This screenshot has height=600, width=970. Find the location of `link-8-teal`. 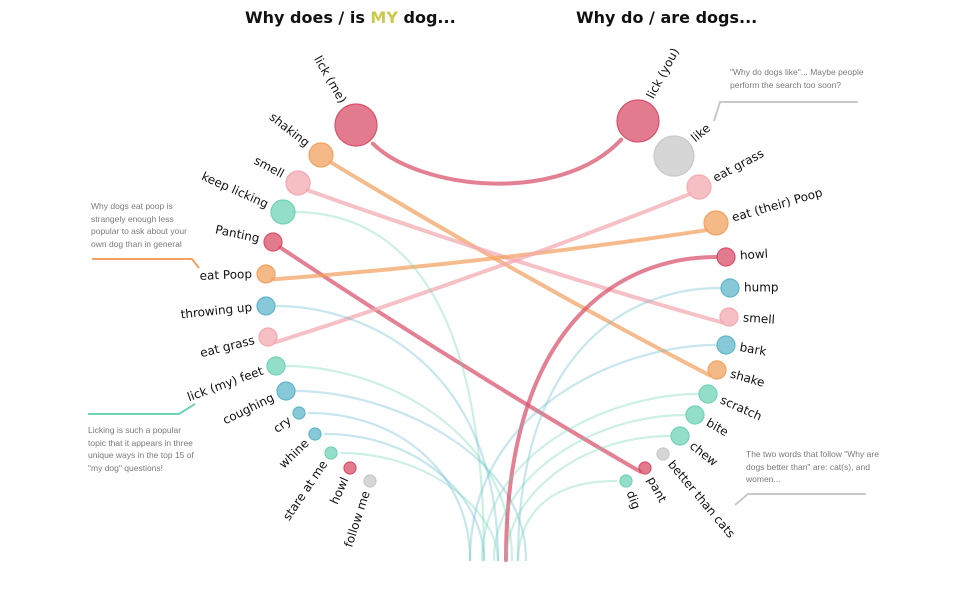

link-8-teal is located at coordinates (399, 463).